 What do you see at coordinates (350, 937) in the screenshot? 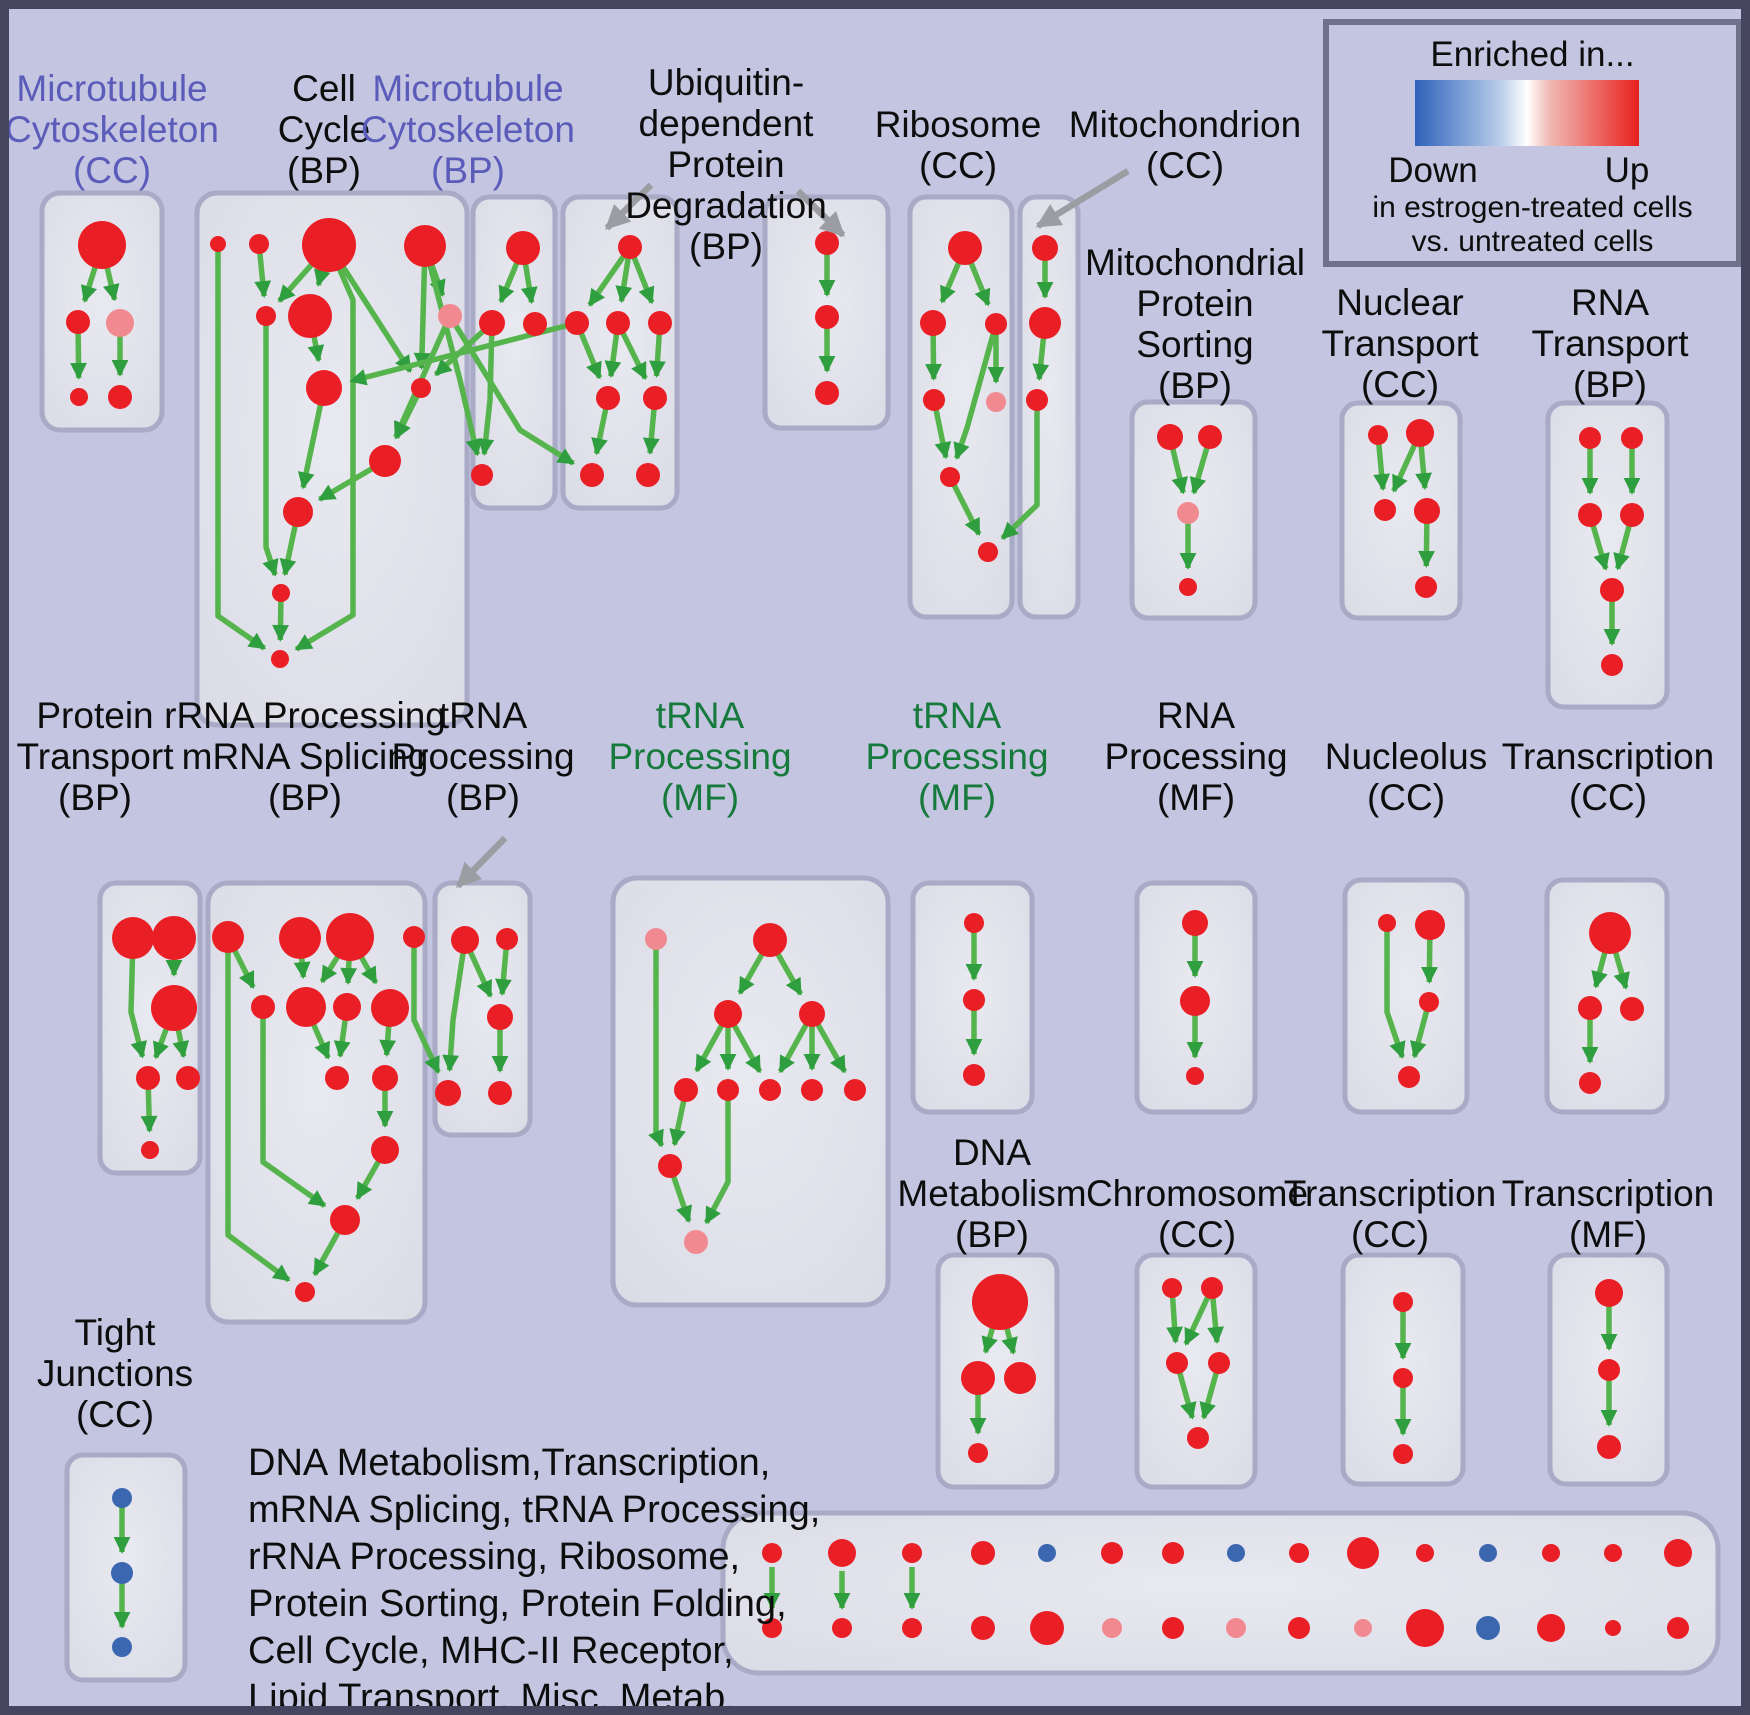
I see `node-rrna-processing-mrna-splicing-bp-RR3` at bounding box center [350, 937].